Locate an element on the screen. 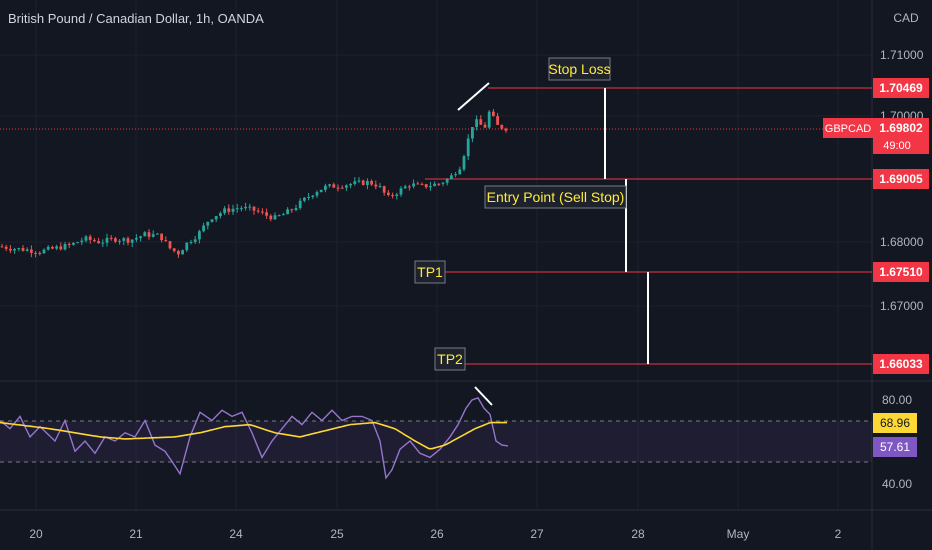 This screenshot has width=932, height=550. annotation-tp2: TP2 is located at coordinates (450, 359).